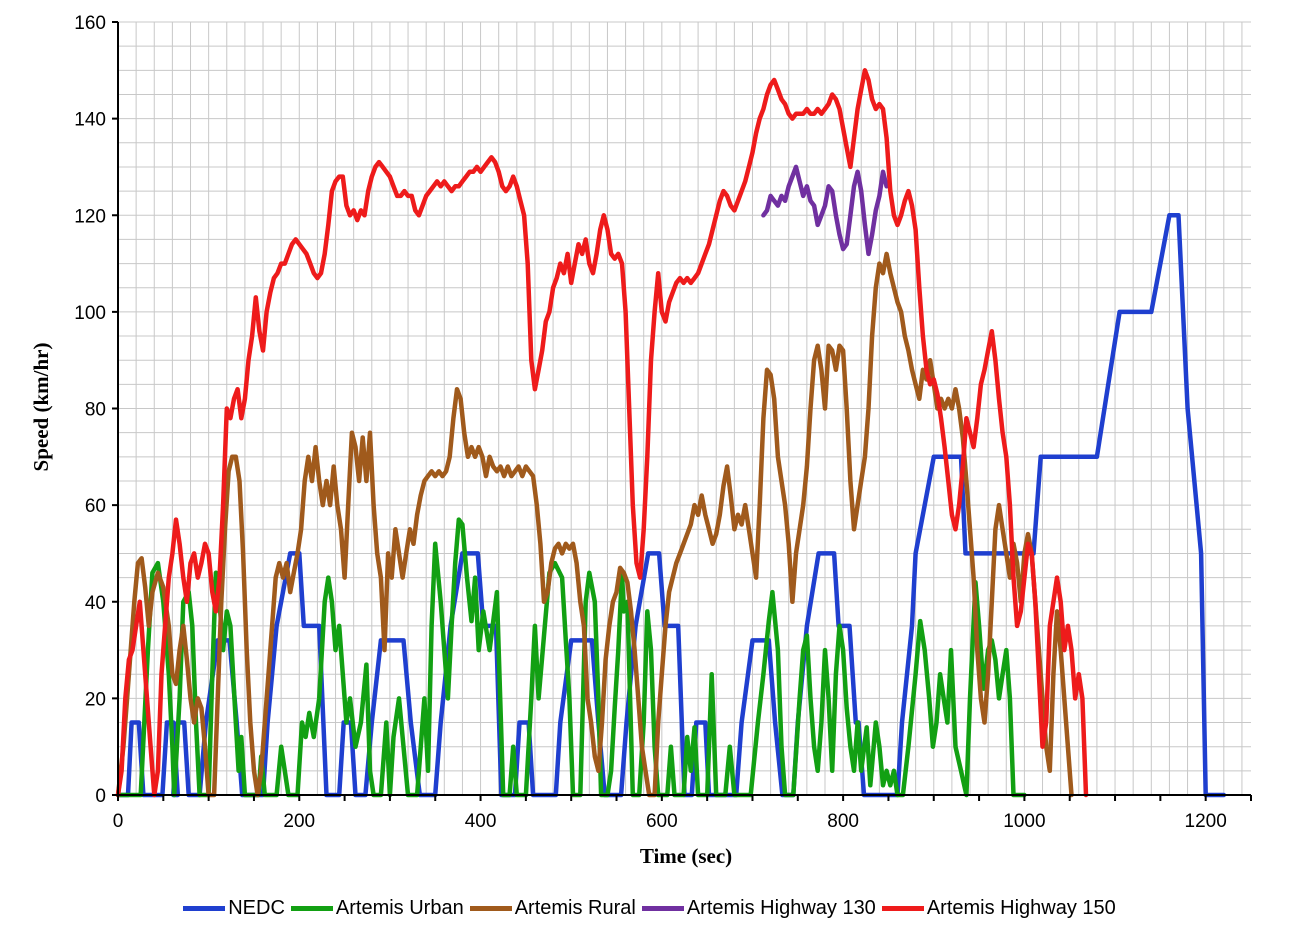  I want to click on legend-item: Artemis Highway 130, so click(758, 908).